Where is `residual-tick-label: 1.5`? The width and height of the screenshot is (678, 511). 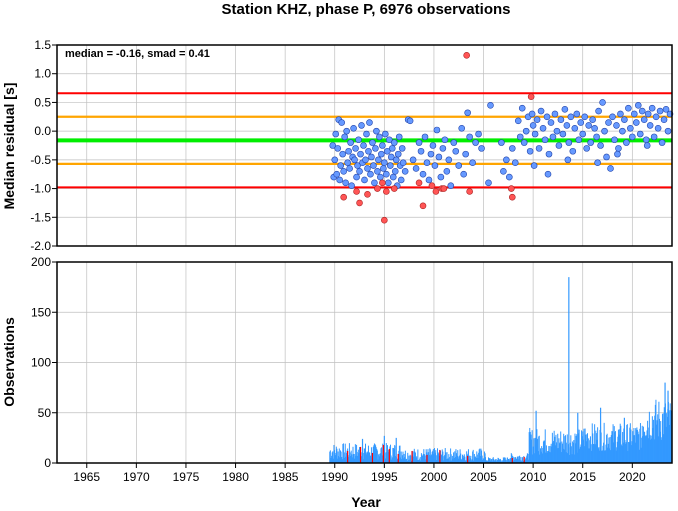
residual-tick-label: 1.5 is located at coordinates (42, 45).